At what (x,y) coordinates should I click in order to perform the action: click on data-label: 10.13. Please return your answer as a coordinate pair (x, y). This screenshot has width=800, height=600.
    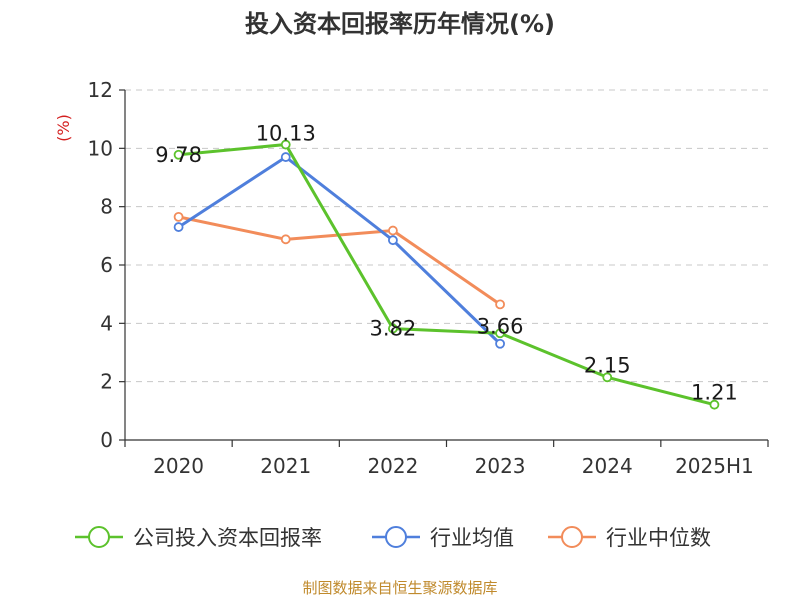
    Looking at the image, I should click on (286, 134).